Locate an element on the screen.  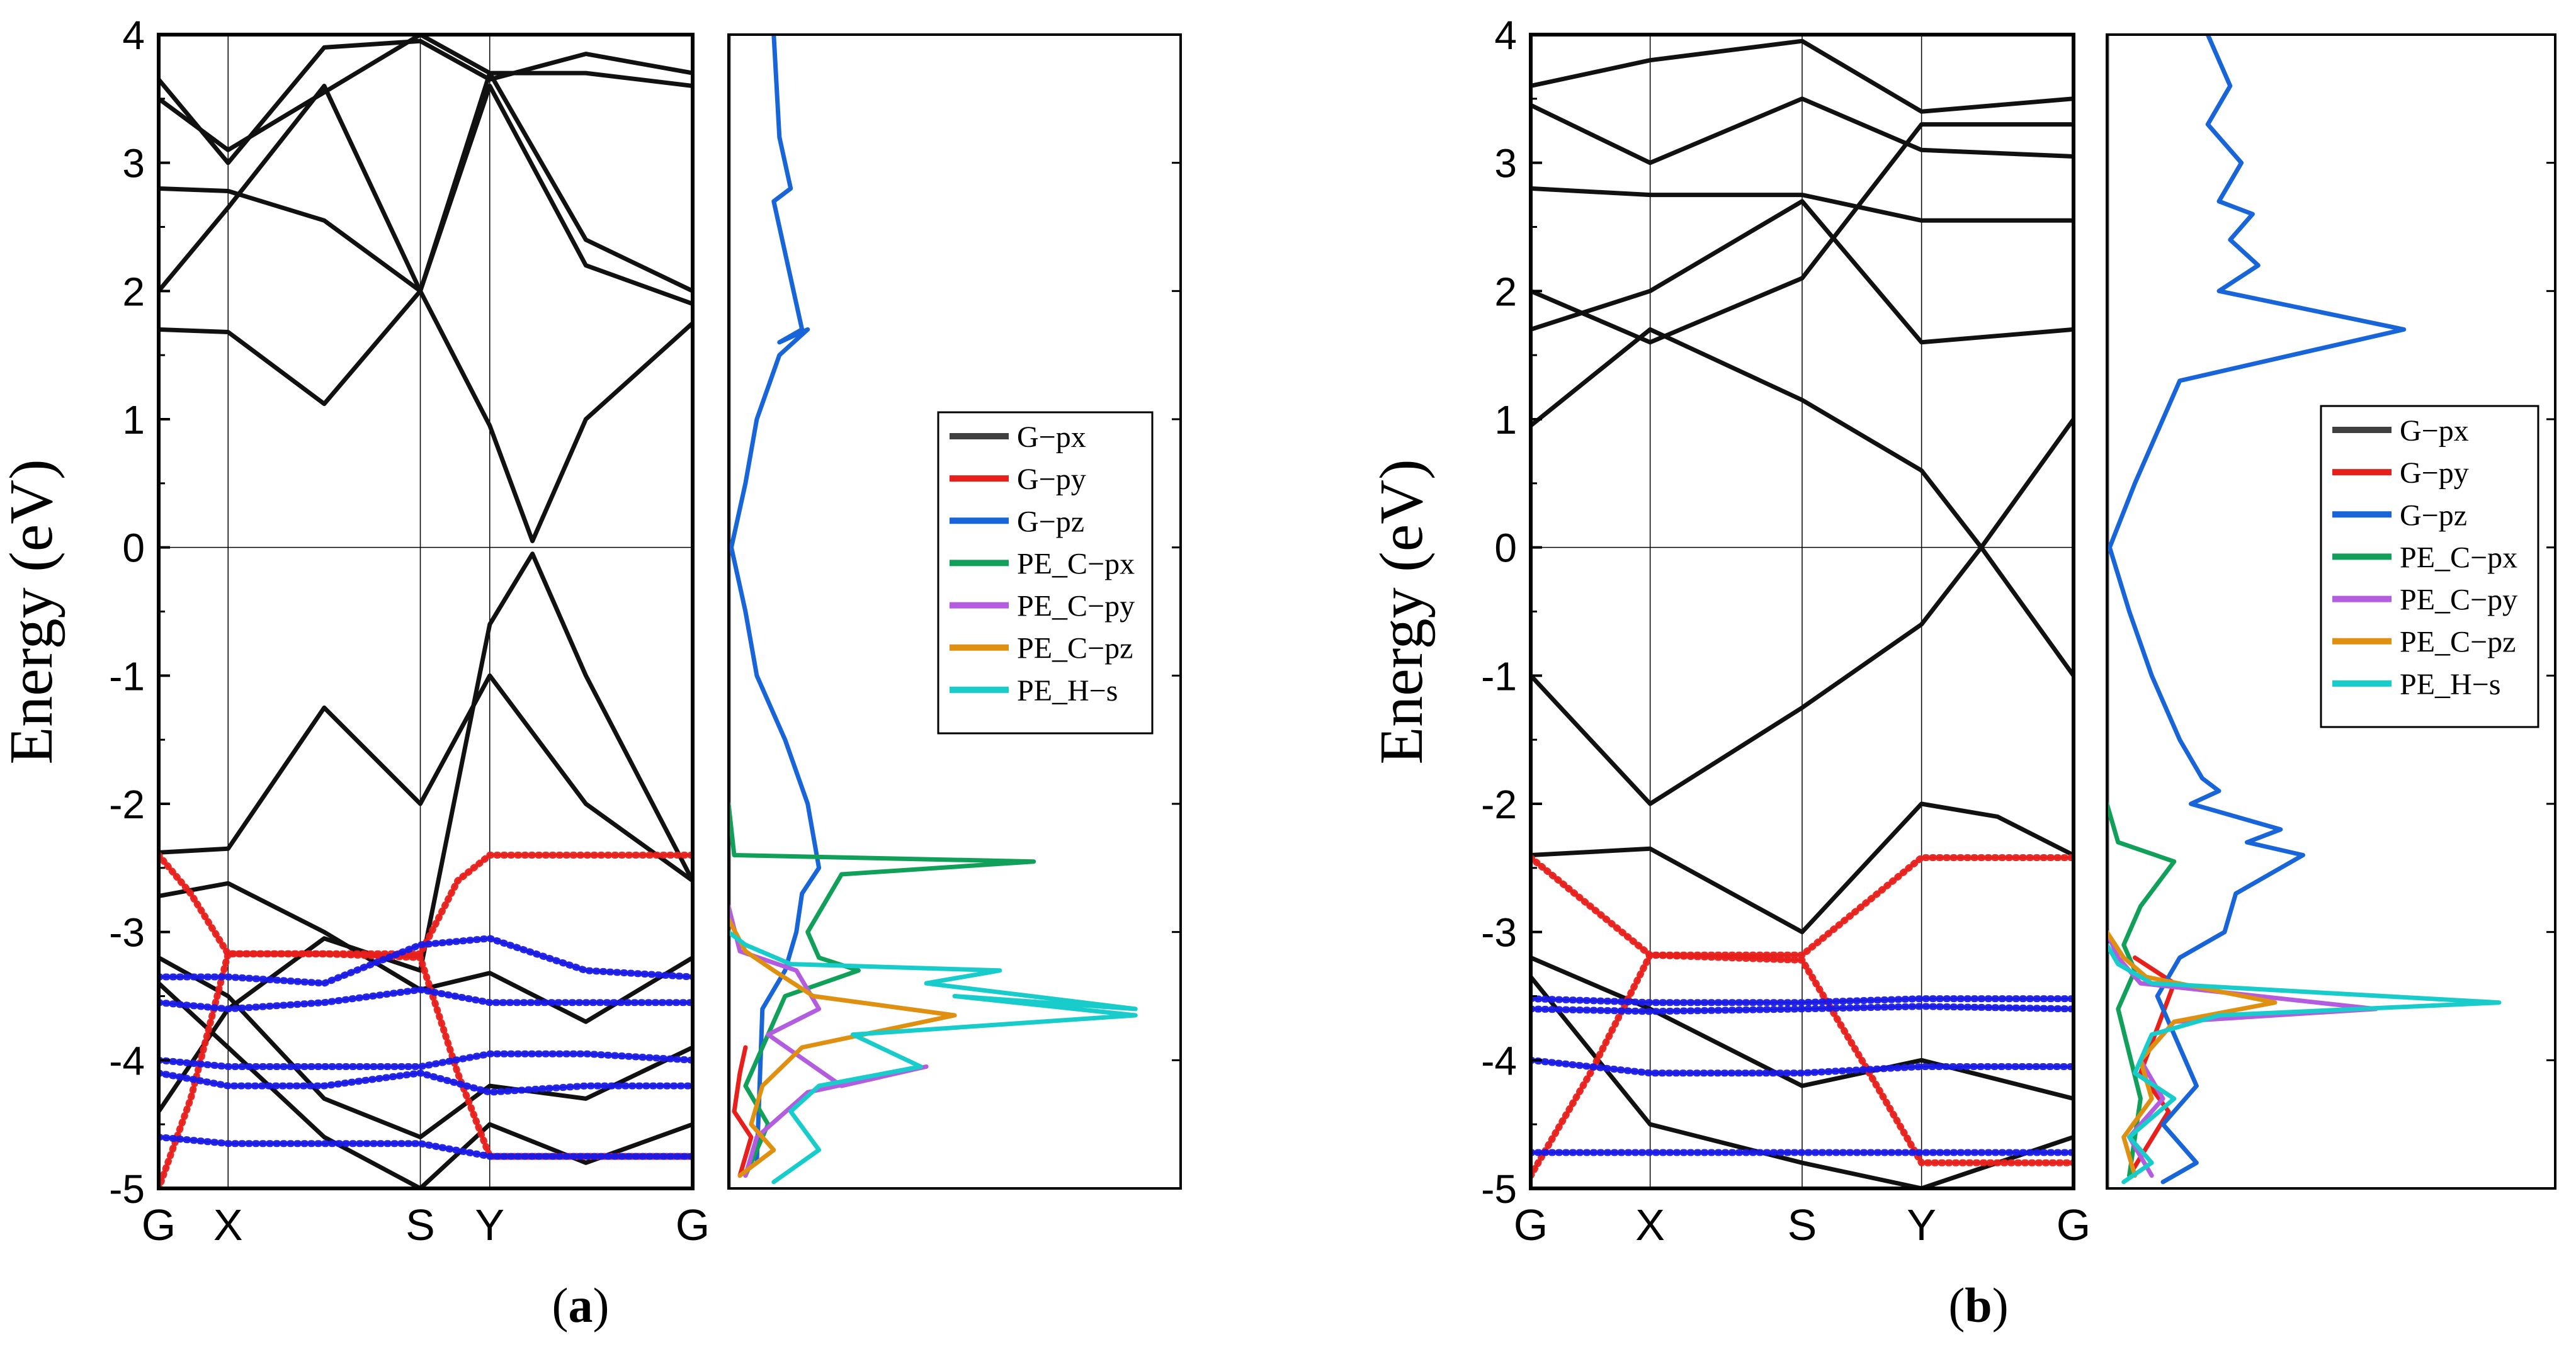
dos-curve-PE_H-s is located at coordinates (933, 1057).